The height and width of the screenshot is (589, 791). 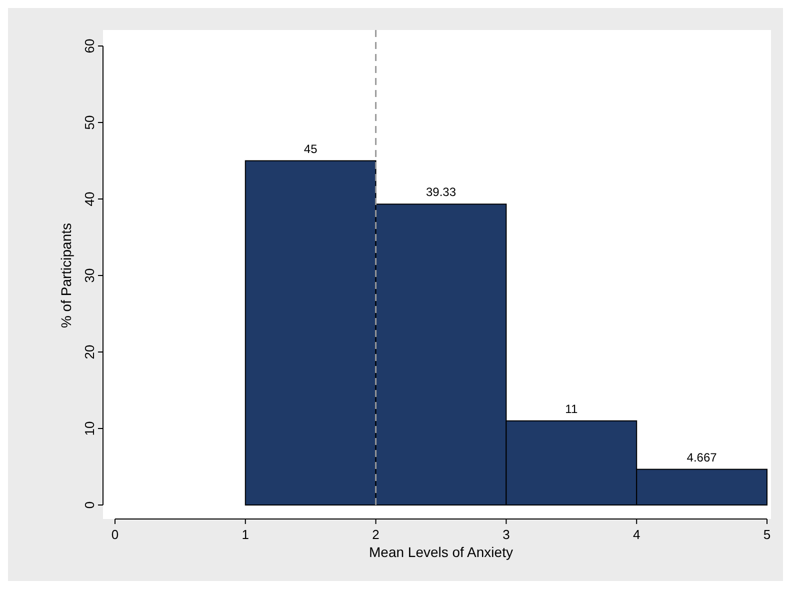 What do you see at coordinates (89, 122) in the screenshot?
I see `y-tick-label: 50` at bounding box center [89, 122].